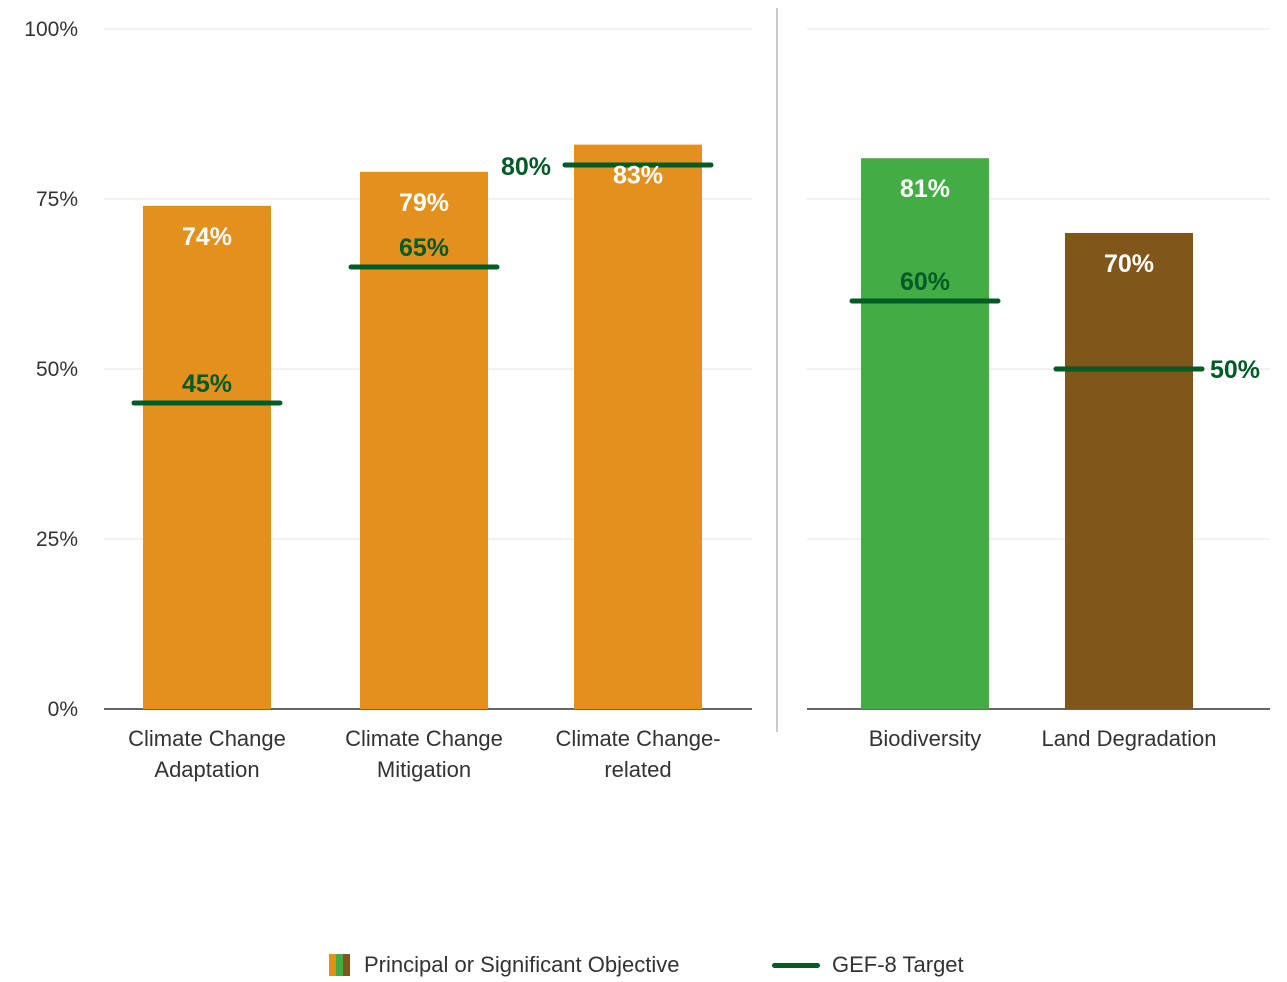  I want to click on legend-swatch-brown, so click(346, 965).